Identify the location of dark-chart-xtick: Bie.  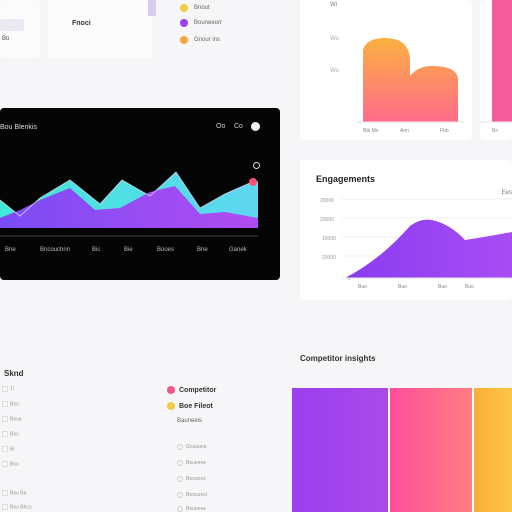
(128, 250).